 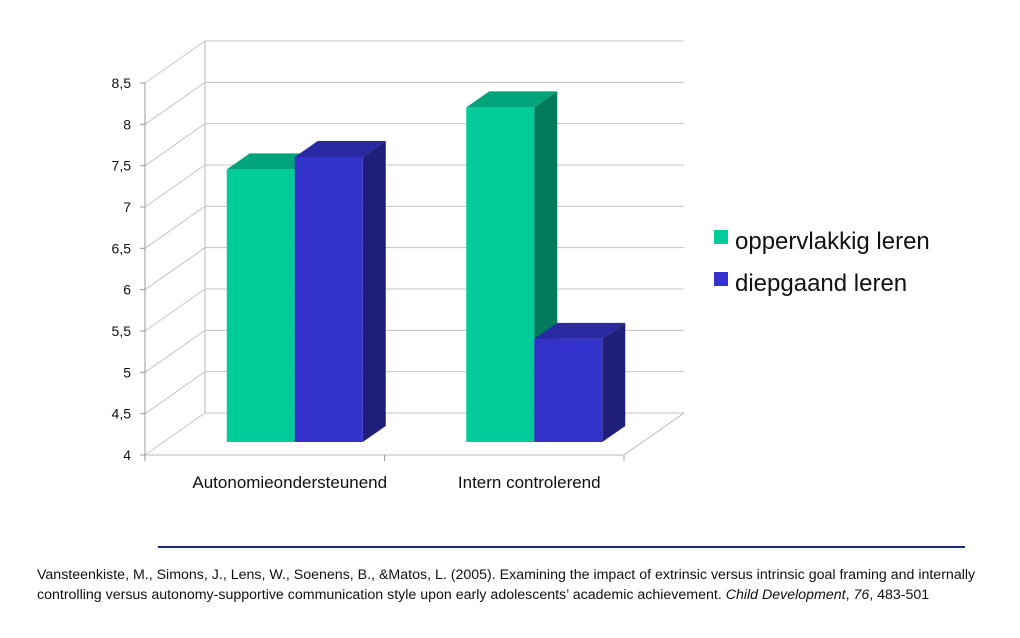 What do you see at coordinates (127, 372) in the screenshot?
I see `y-tick-label: 5` at bounding box center [127, 372].